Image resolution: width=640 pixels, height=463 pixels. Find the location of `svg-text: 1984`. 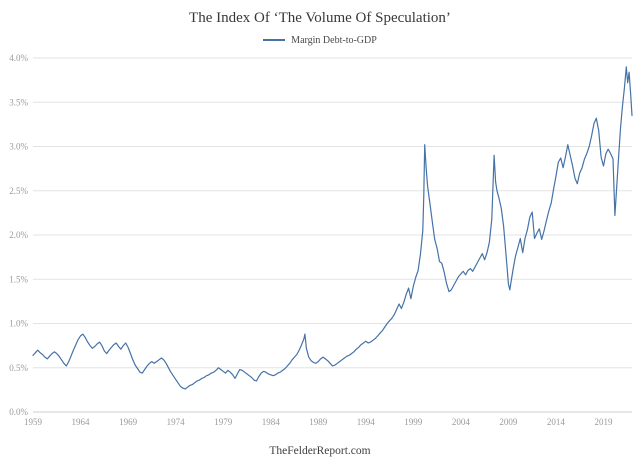

svg-text: 1984 is located at coordinates (271, 422).